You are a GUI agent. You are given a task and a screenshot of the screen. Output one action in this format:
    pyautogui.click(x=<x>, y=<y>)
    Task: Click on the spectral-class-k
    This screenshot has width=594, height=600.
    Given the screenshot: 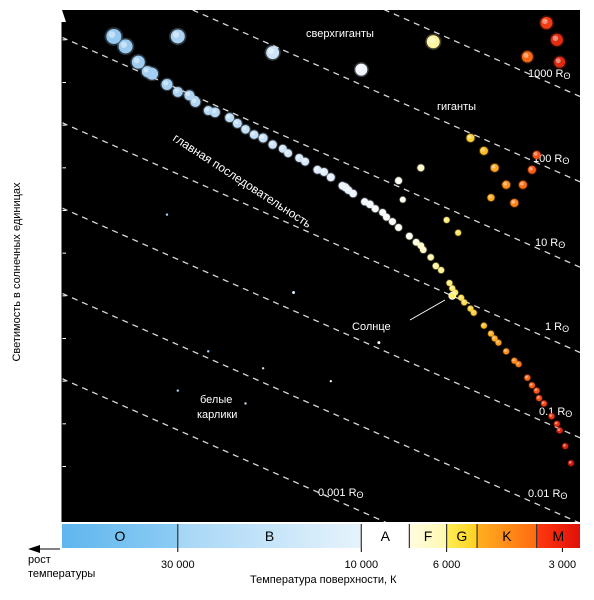 What is the action you would take?
    pyautogui.click(x=507, y=536)
    